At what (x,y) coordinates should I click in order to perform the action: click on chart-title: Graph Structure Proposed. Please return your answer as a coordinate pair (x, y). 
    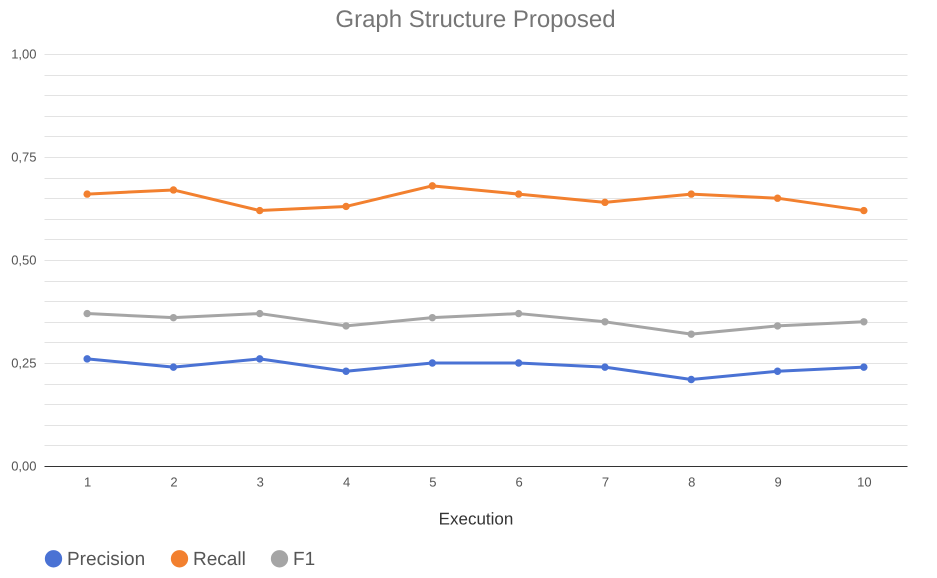
    Looking at the image, I should click on (475, 19).